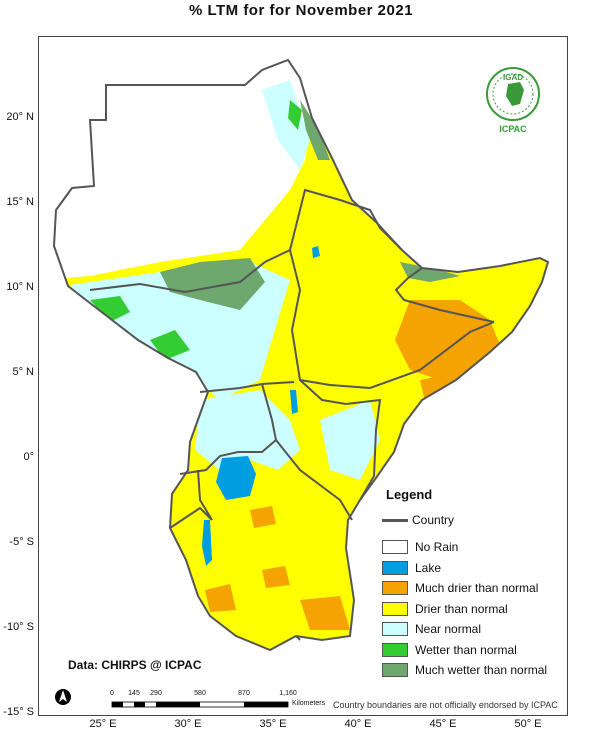  Describe the element at coordinates (23, 372) in the screenshot. I see `latitude-label: 5° N` at that location.